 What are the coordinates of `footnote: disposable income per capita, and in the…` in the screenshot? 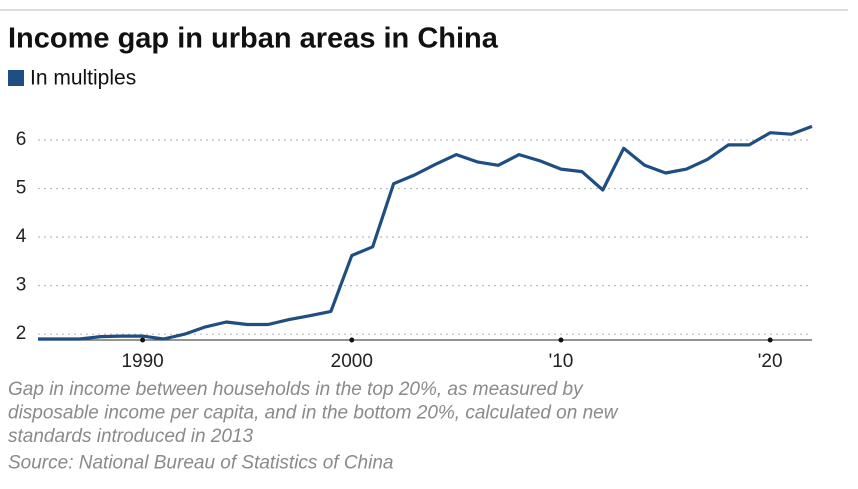 It's located at (313, 413).